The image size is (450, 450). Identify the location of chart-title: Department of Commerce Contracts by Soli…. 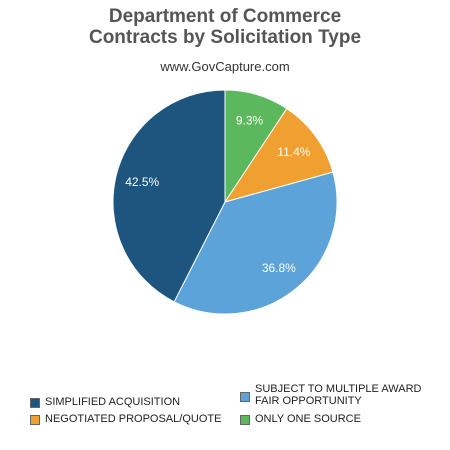
(225, 27).